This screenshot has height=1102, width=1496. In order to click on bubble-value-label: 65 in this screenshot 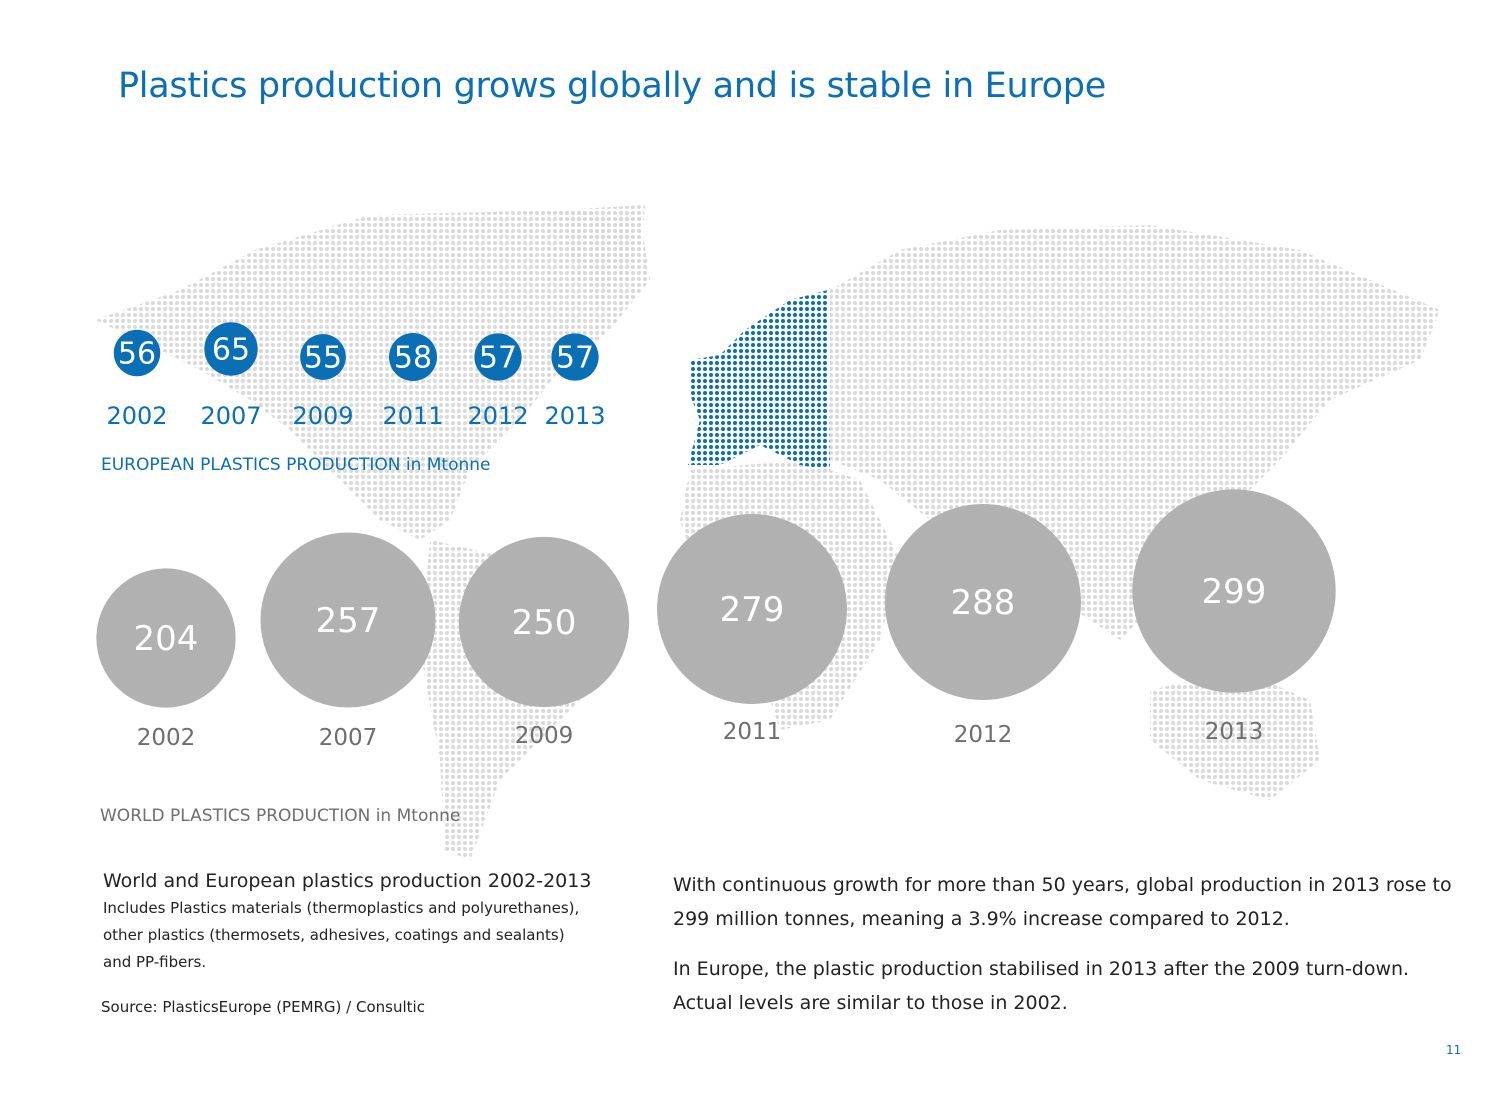, I will do `click(231, 350)`.